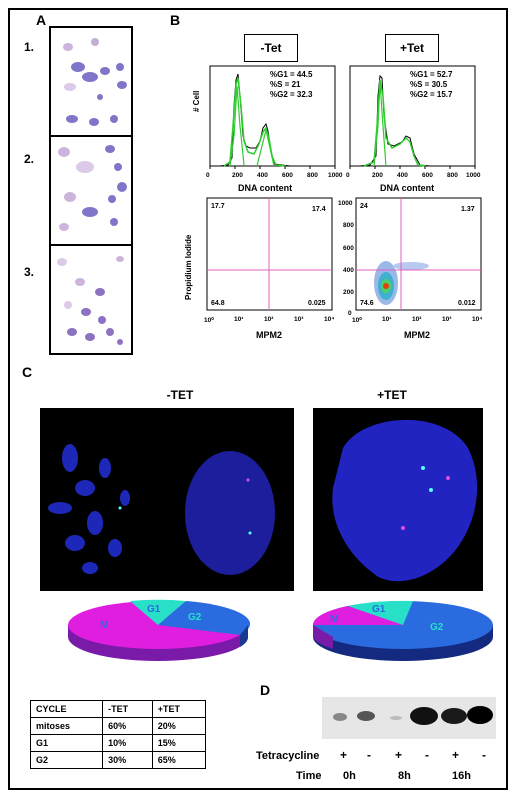 Image resolution: width=520 pixels, height=799 pixels. What do you see at coordinates (357, 320) in the screenshot?
I see `scatter-plus-xtick-0: 10⁰` at bounding box center [357, 320].